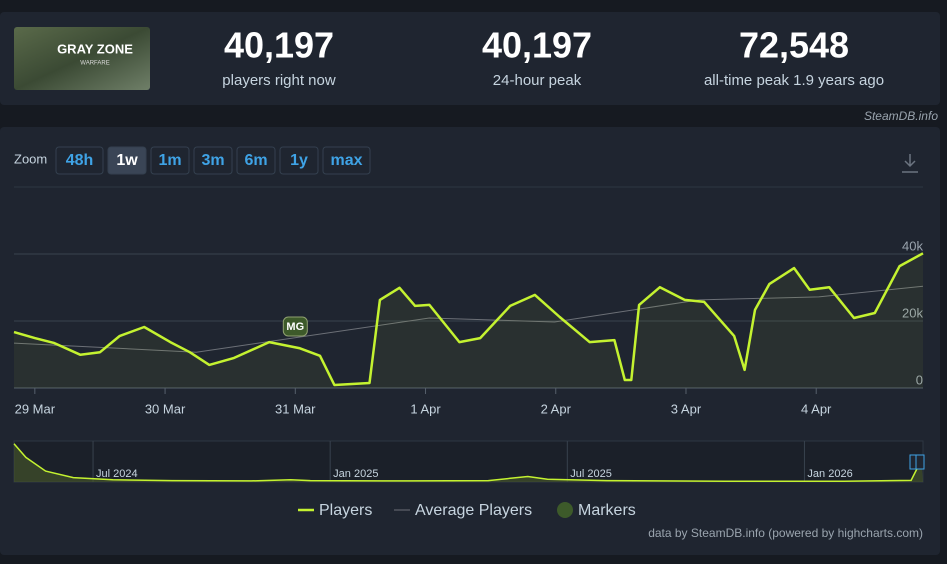 This screenshot has width=947, height=564. Describe the element at coordinates (912, 312) in the screenshot. I see `y-tick-label: 20k` at that location.